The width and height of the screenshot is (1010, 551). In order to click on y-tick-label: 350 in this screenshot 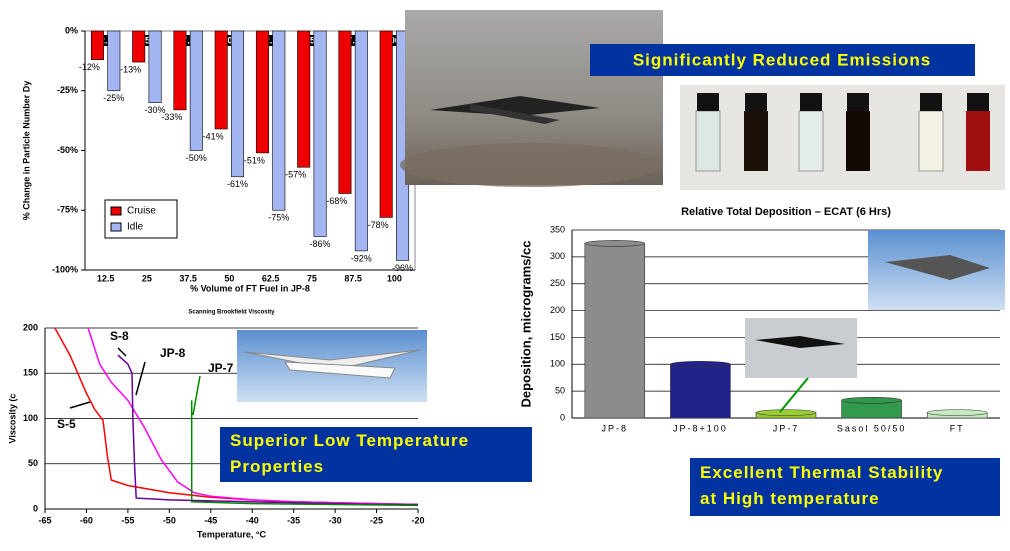, I will do `click(557, 229)`.